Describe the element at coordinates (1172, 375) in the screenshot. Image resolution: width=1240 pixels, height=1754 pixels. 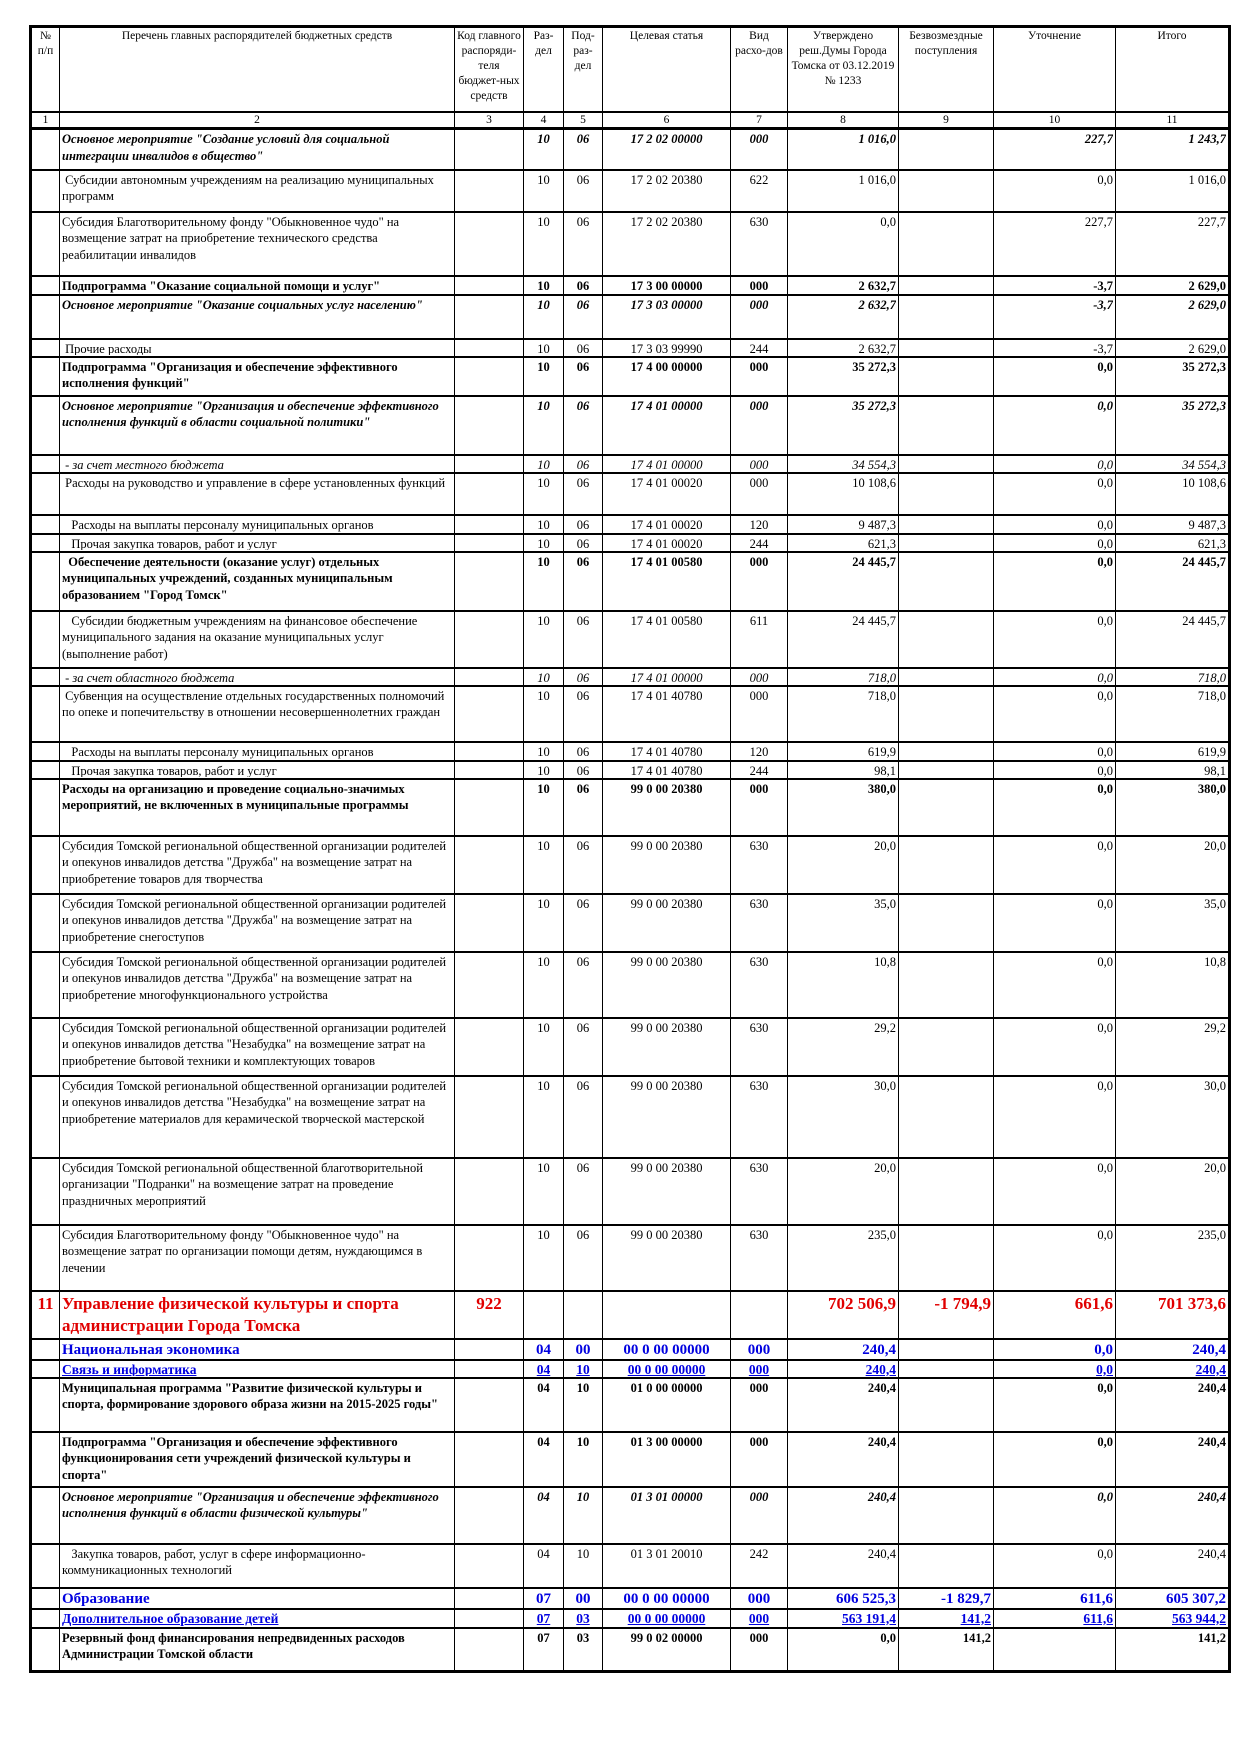
I see `cell-total: 35 272,3` at that location.